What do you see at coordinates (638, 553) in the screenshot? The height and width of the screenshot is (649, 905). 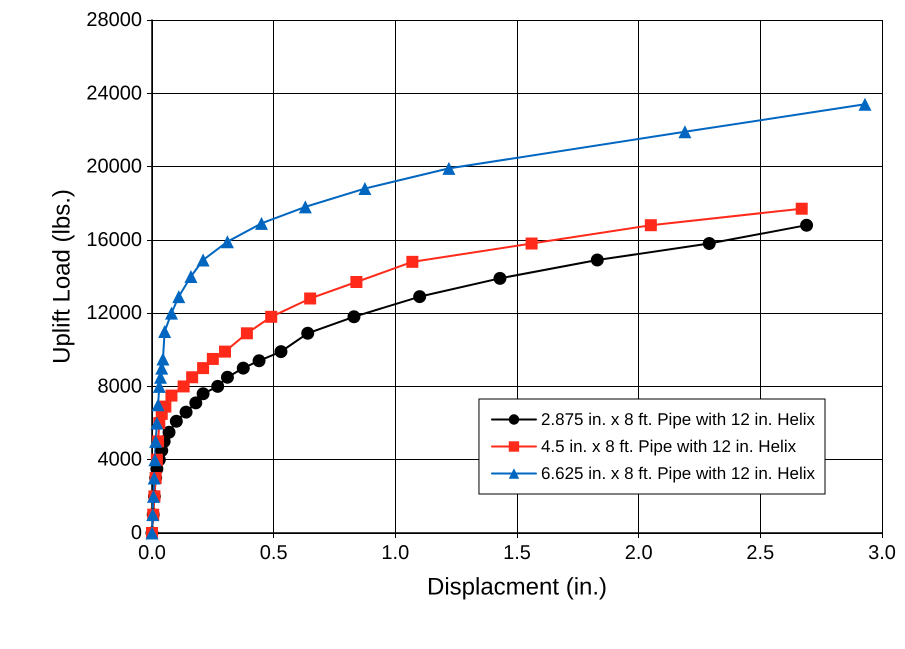 I see `x-tick-label: 2.0` at bounding box center [638, 553].